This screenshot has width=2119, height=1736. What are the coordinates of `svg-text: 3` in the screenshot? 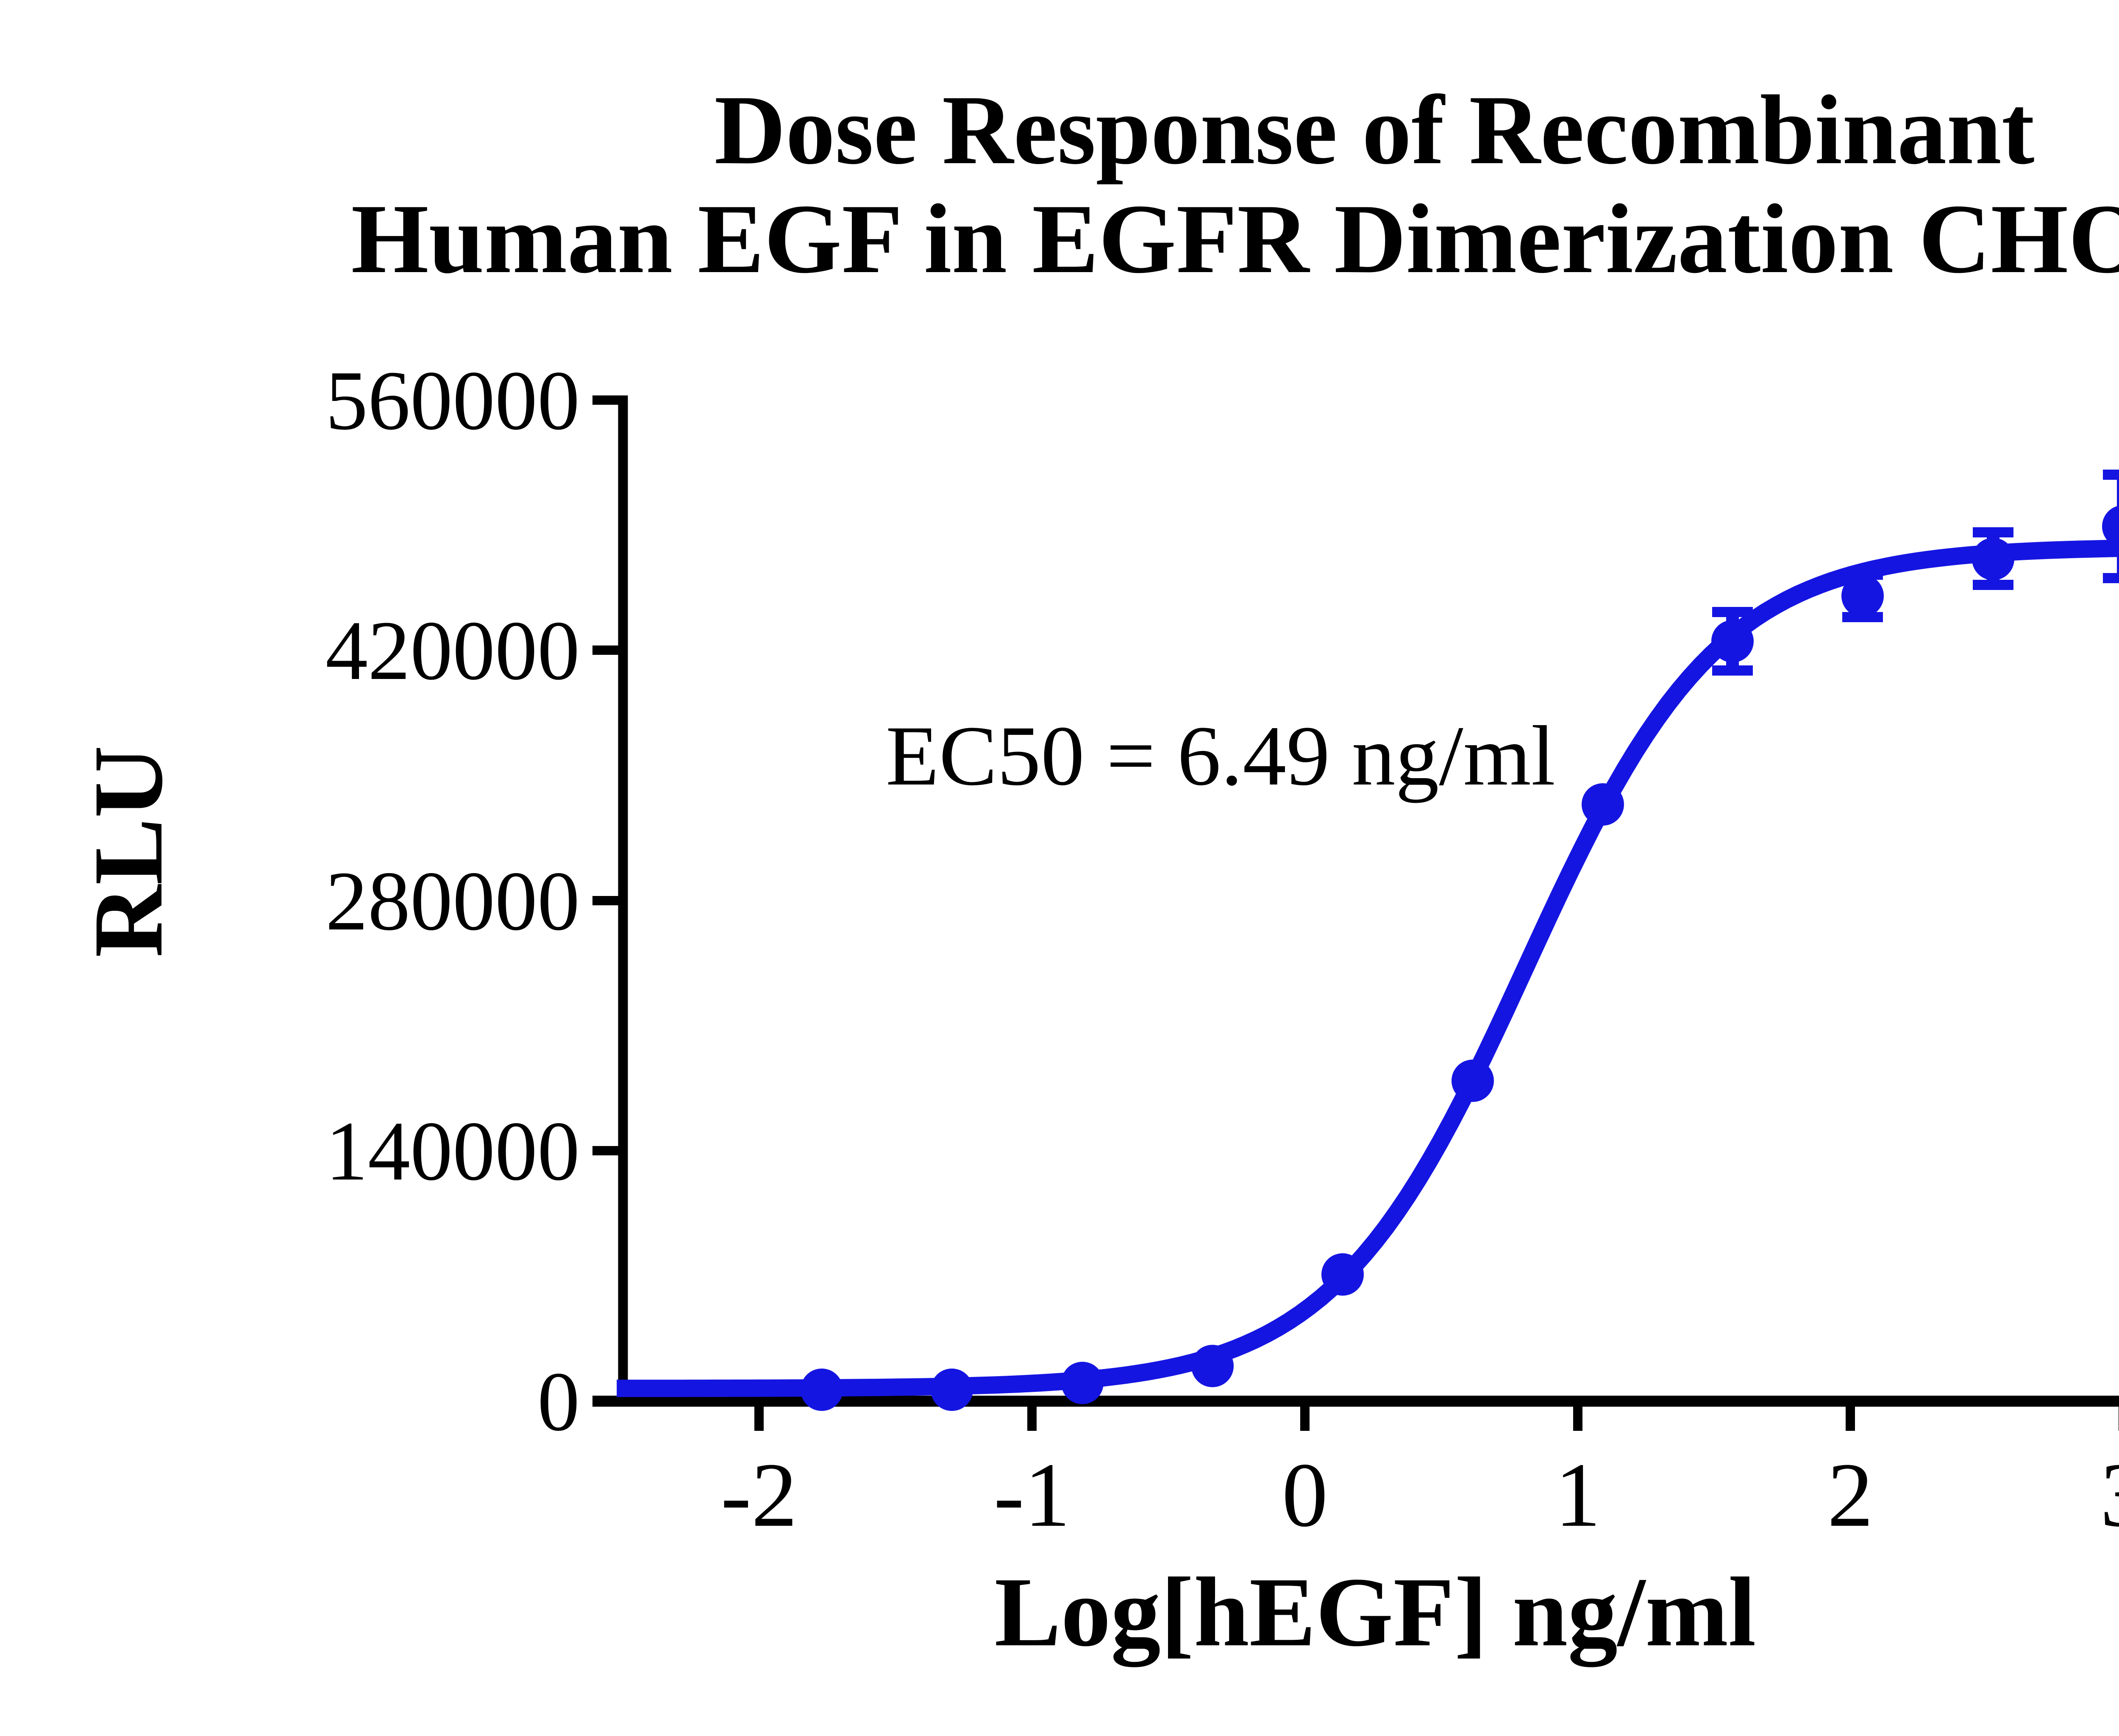 It's located at (2110, 1495).